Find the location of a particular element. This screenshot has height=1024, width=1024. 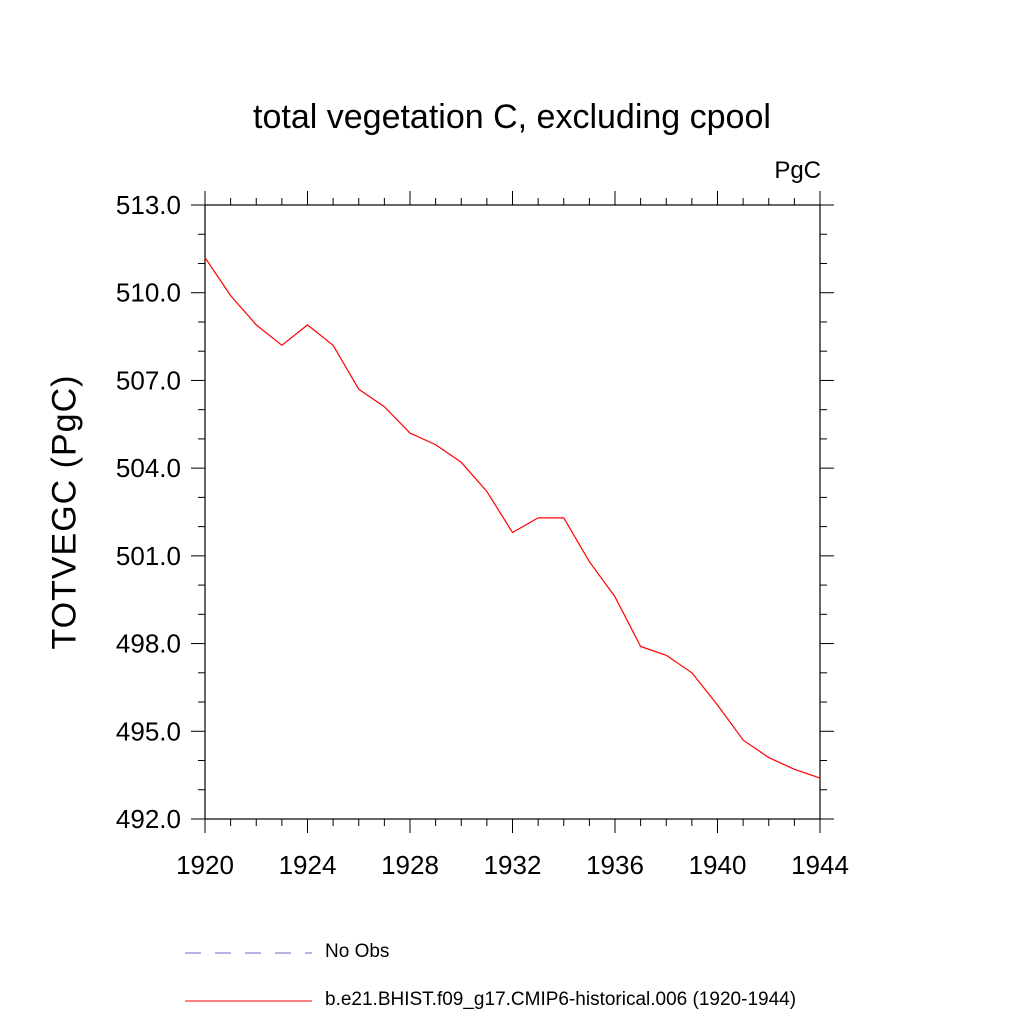

x-tick-label: 1936 is located at coordinates (615, 865).